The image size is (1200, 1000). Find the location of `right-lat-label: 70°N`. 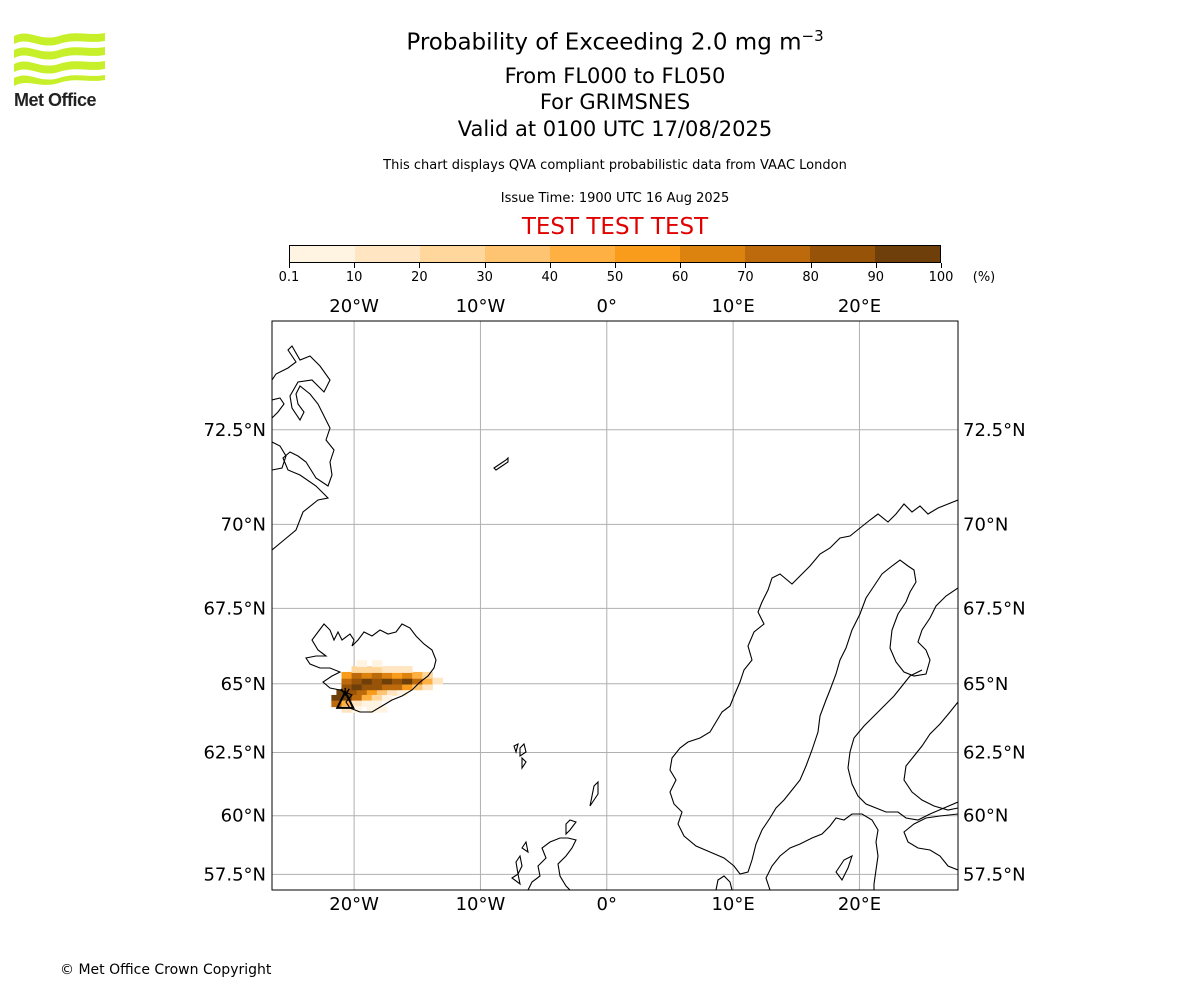

right-lat-label: 70°N is located at coordinates (985, 524).